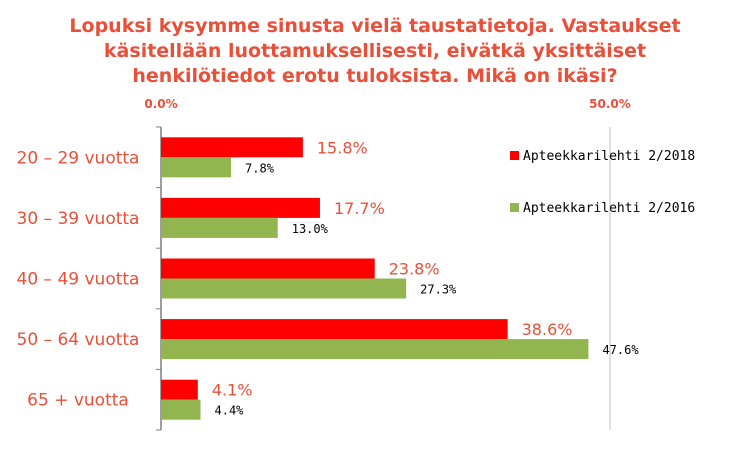 The width and height of the screenshot is (750, 450). Describe the element at coordinates (78, 401) in the screenshot. I see `category-label: 65 + vuotta` at that location.